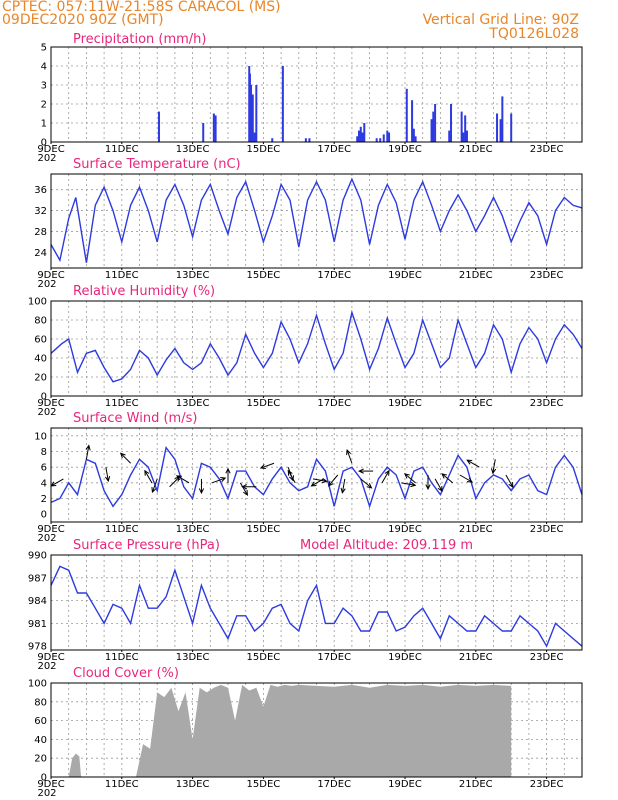 This screenshot has width=618, height=800. Describe the element at coordinates (386, 545) in the screenshot. I see `pres-annotation: Model Altitude: 209.119 m` at that location.